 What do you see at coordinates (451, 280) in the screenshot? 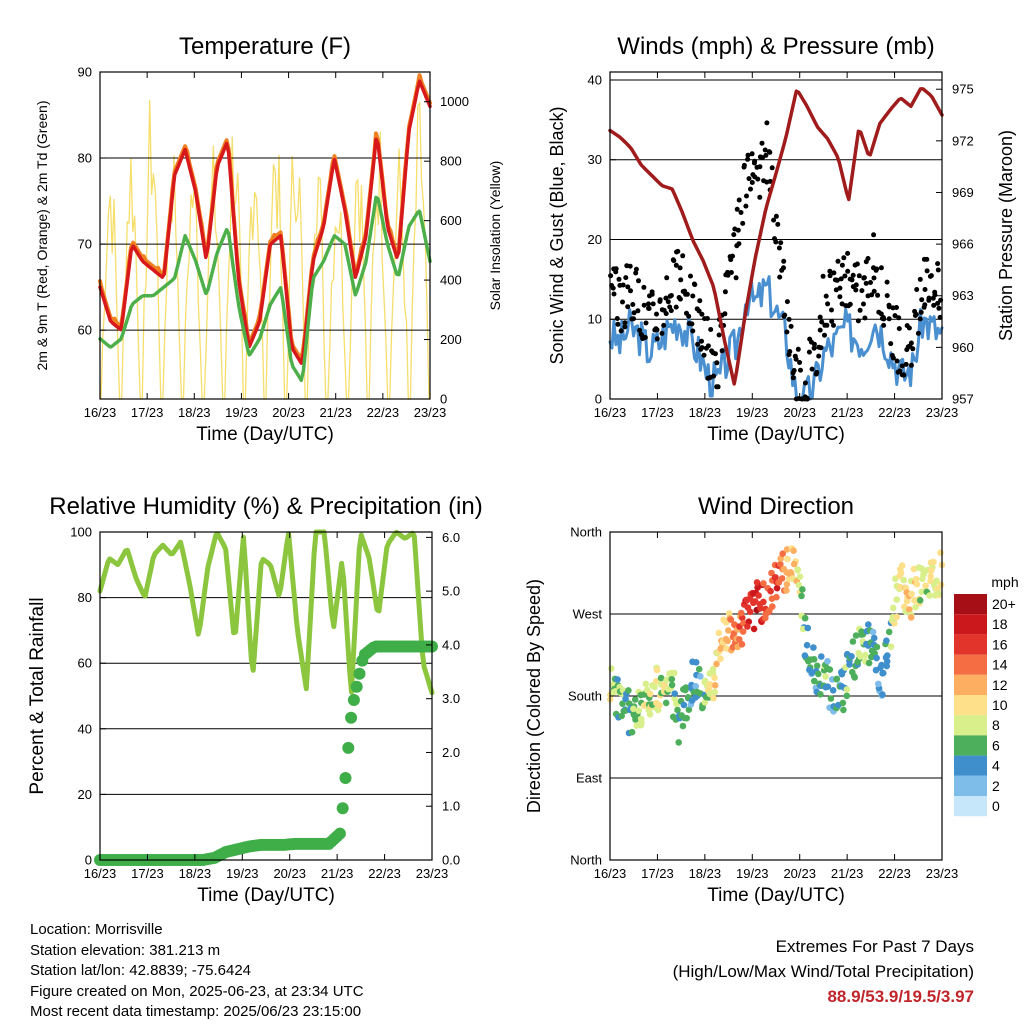
I see `temp-y2-tick-label: 400` at bounding box center [451, 280].